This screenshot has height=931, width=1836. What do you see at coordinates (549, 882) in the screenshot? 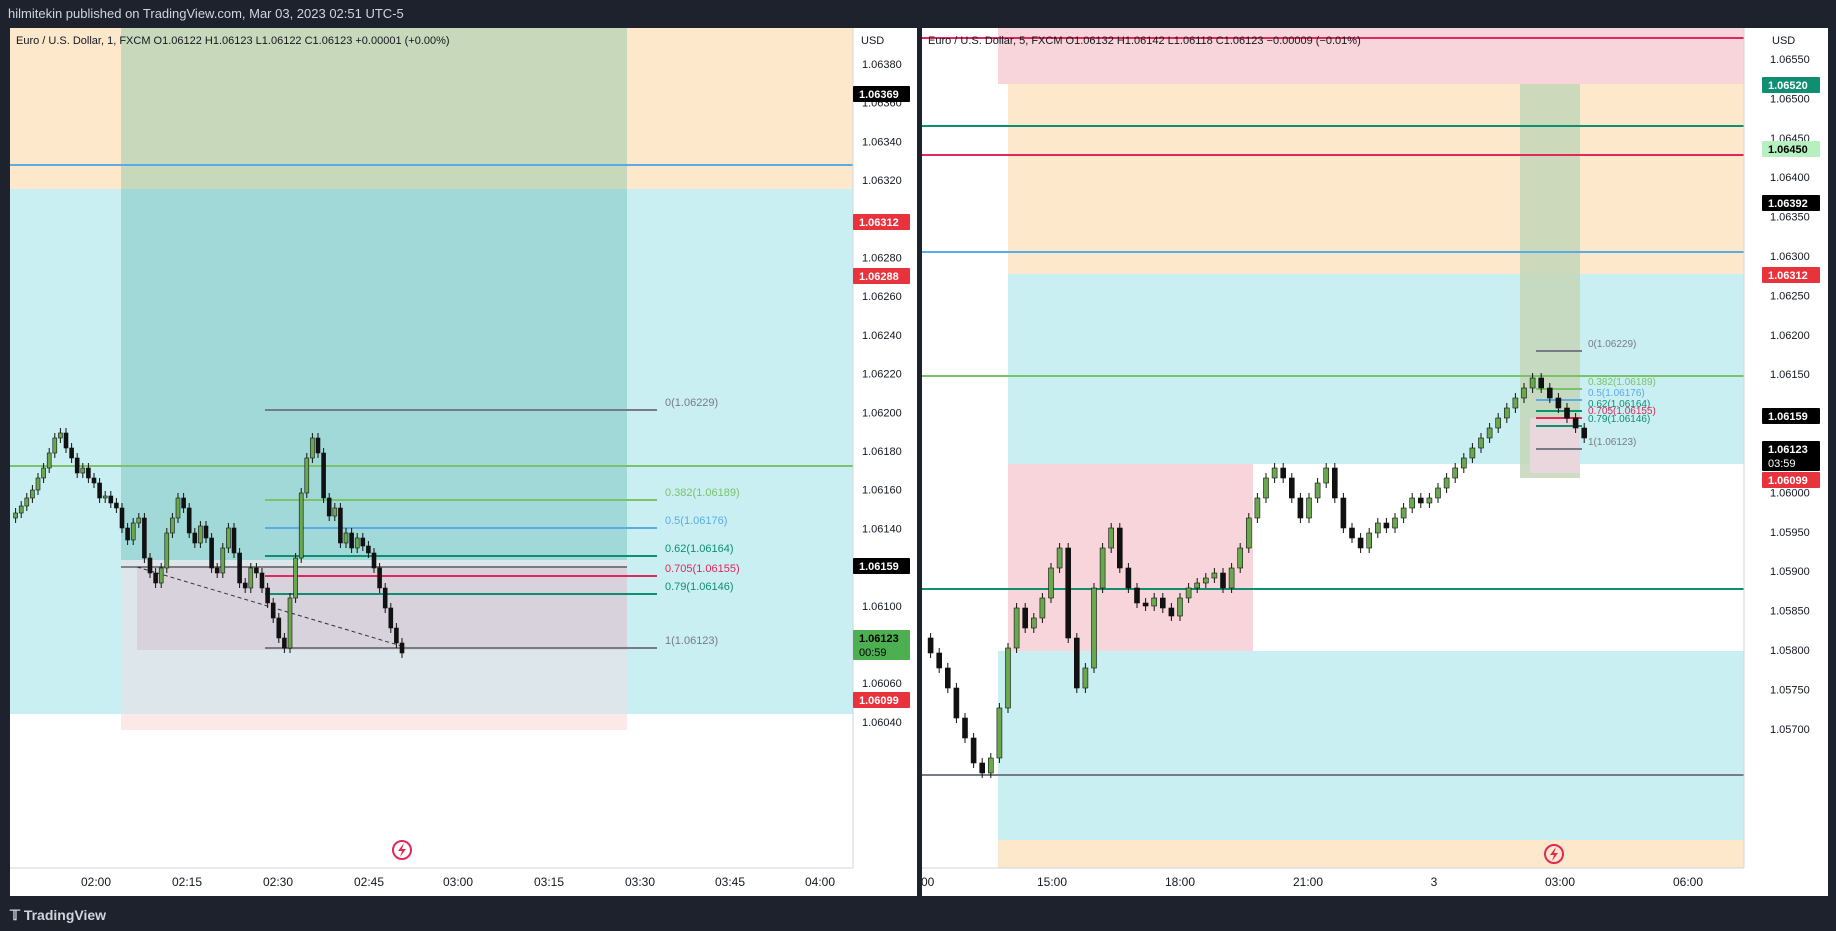
I see `time-tick: 03:15` at bounding box center [549, 882].